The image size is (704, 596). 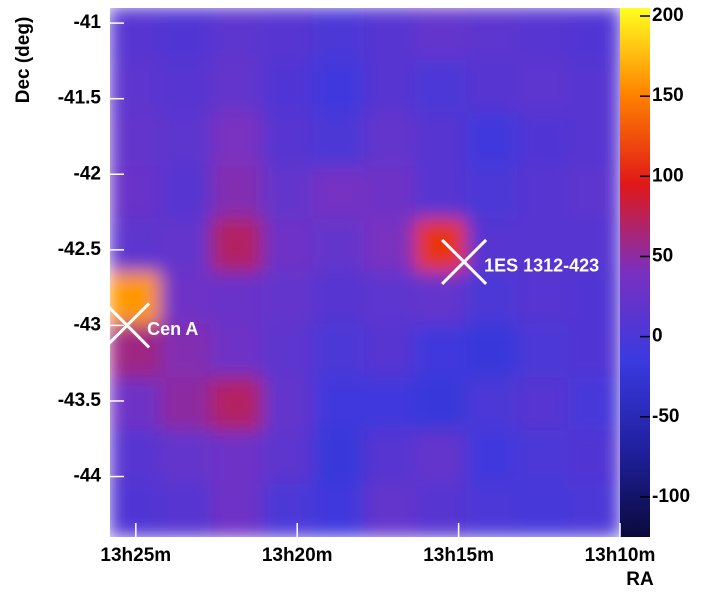 I want to click on colorbar-tick-label: 200, so click(x=668, y=15).